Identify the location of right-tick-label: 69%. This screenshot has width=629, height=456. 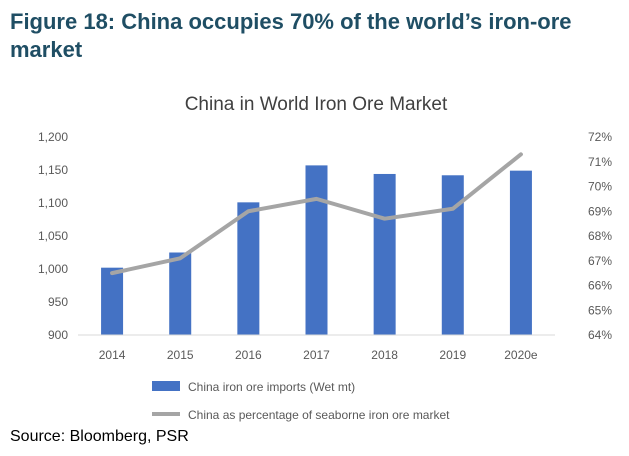
(600, 211).